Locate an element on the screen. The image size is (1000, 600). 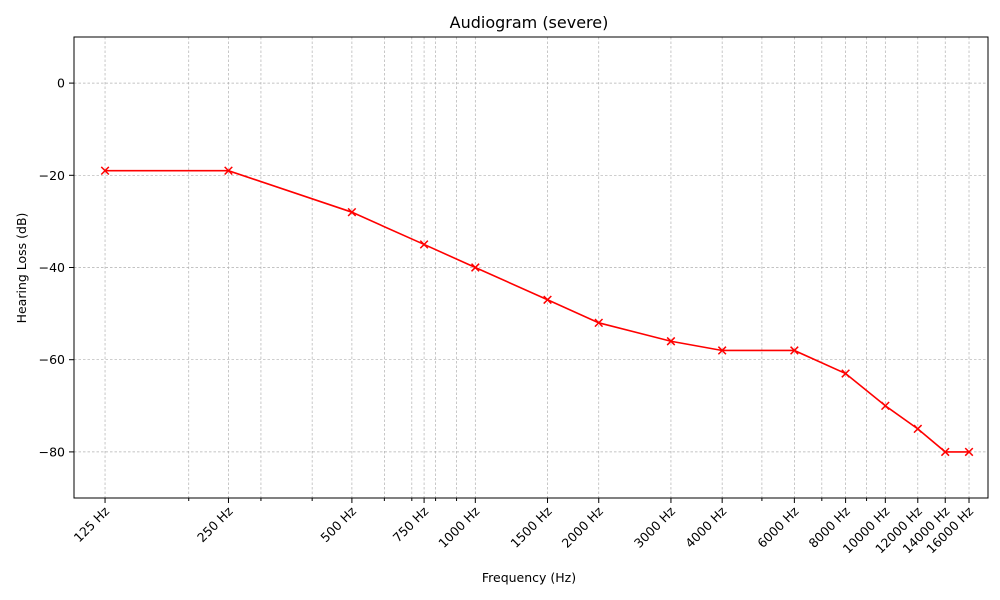
x-tick-label: 750 Hz is located at coordinates (411, 524).